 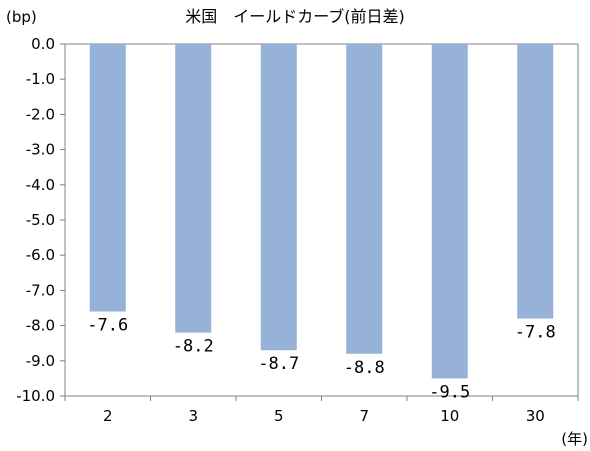 What do you see at coordinates (535, 416) in the screenshot?
I see `x-tick-label: 30` at bounding box center [535, 416].